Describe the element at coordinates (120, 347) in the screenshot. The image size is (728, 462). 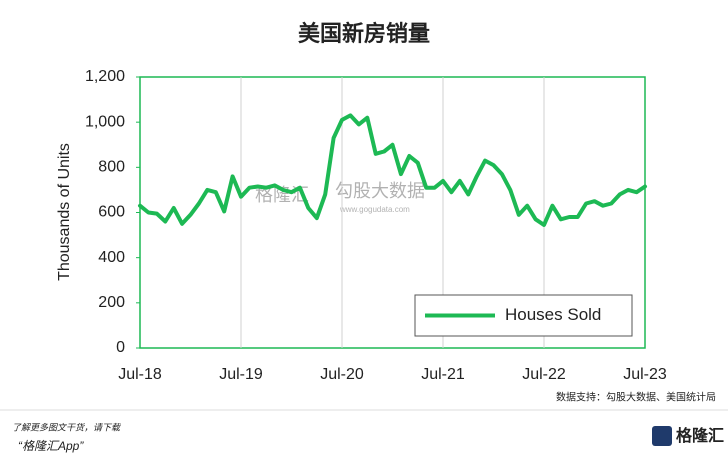
I see `y-tick-label: 0` at that location.